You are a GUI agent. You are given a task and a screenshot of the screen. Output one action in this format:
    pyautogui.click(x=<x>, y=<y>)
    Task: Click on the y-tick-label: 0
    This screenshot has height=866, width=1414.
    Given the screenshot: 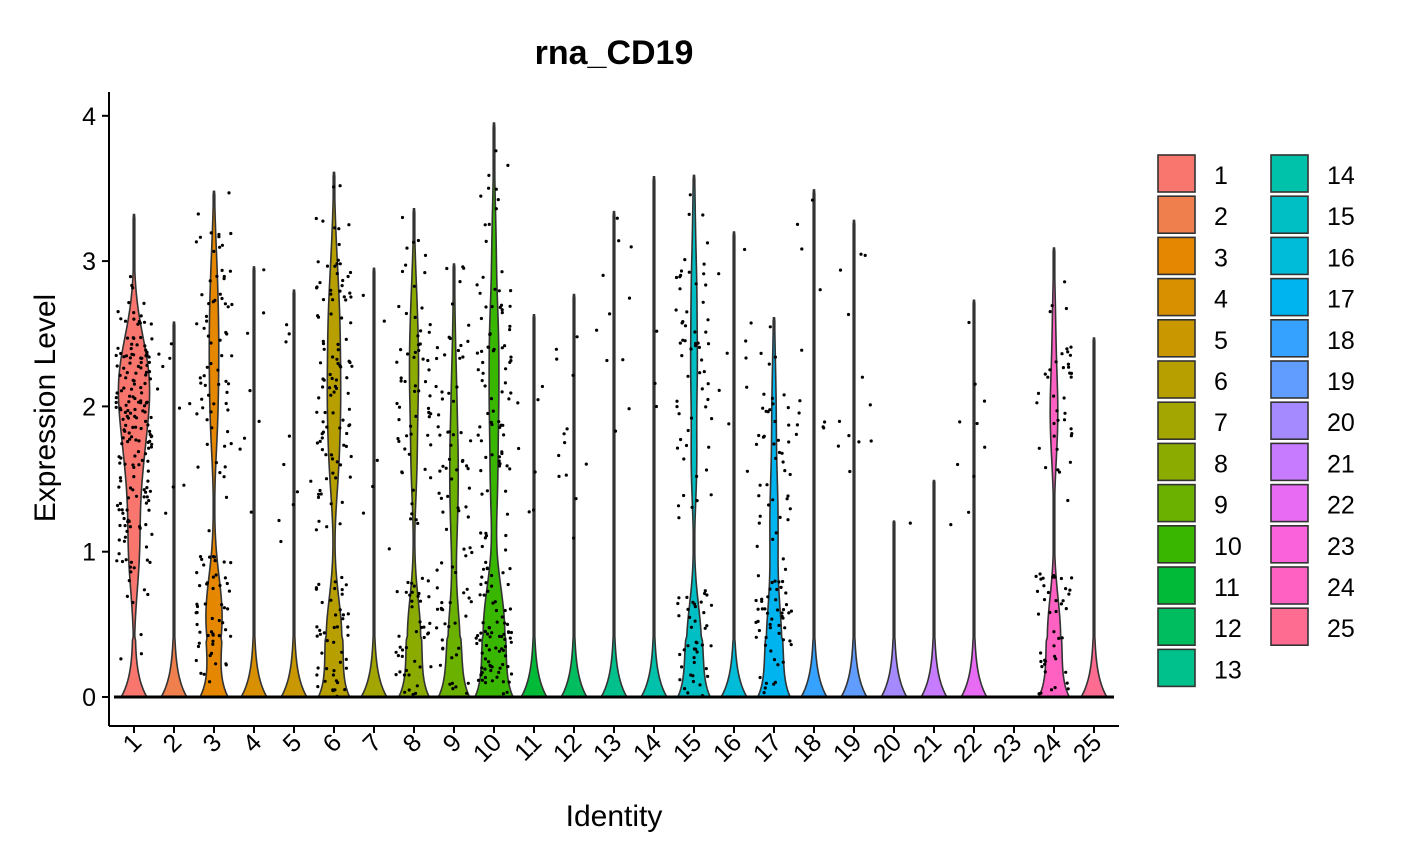 What is the action you would take?
    pyautogui.click(x=89, y=698)
    